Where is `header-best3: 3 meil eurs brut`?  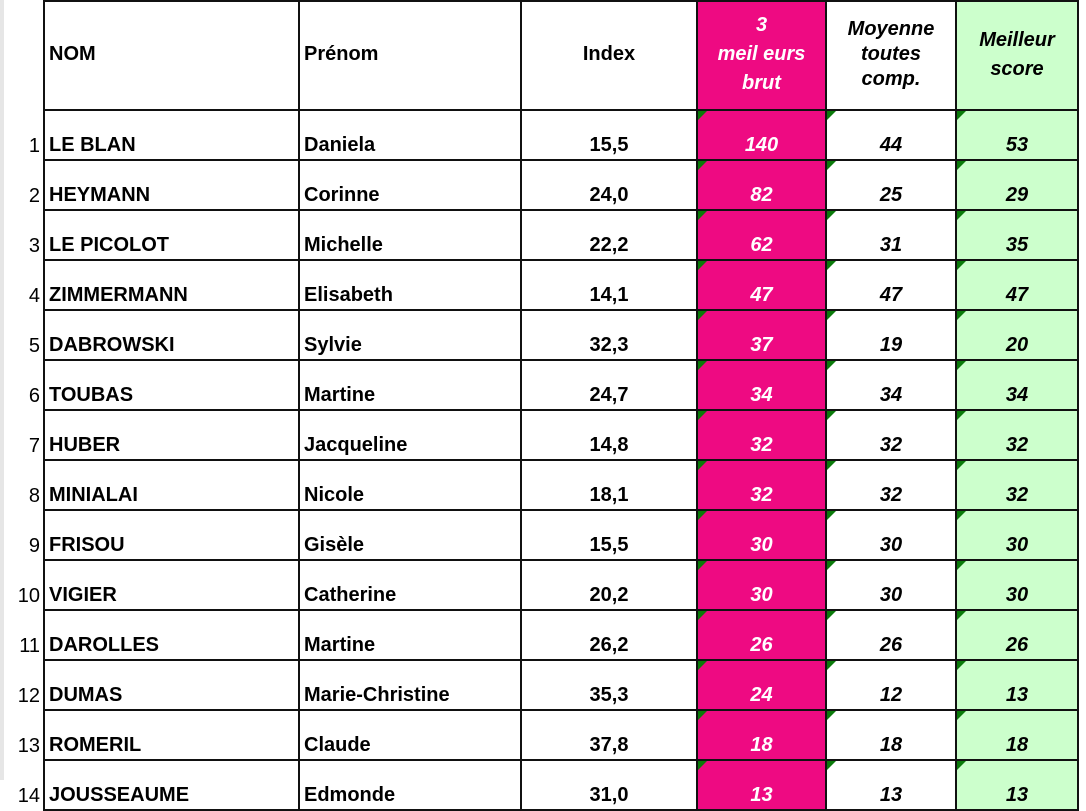
header-best3: 3 meil eurs brut is located at coordinates (761, 55).